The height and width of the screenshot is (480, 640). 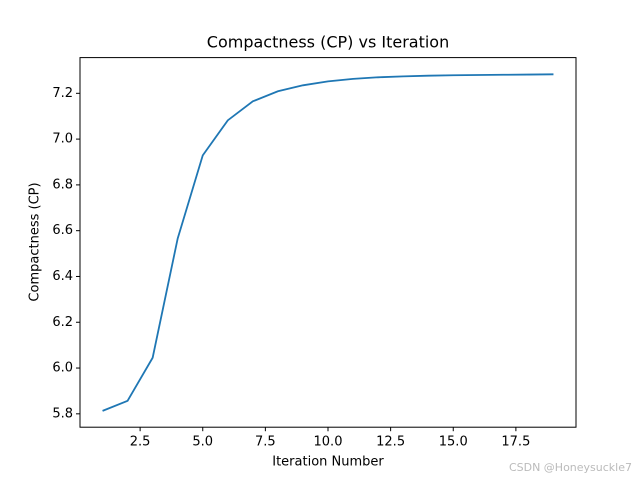 I want to click on x-tick-label: 10.0, so click(x=328, y=442).